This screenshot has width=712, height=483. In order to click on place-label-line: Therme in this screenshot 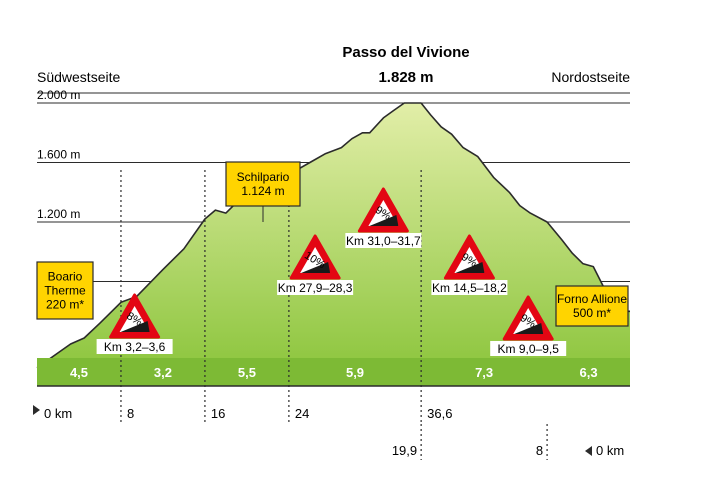, I will do `click(65, 291)`.